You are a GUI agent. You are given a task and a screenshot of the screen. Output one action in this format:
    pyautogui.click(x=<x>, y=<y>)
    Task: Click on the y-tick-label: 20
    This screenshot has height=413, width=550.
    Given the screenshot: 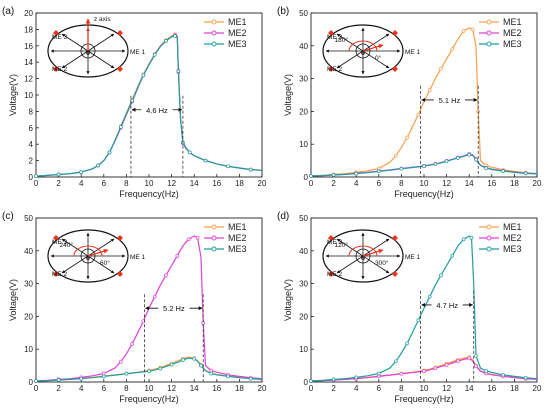 What is the action you would take?
    pyautogui.click(x=303, y=316)
    